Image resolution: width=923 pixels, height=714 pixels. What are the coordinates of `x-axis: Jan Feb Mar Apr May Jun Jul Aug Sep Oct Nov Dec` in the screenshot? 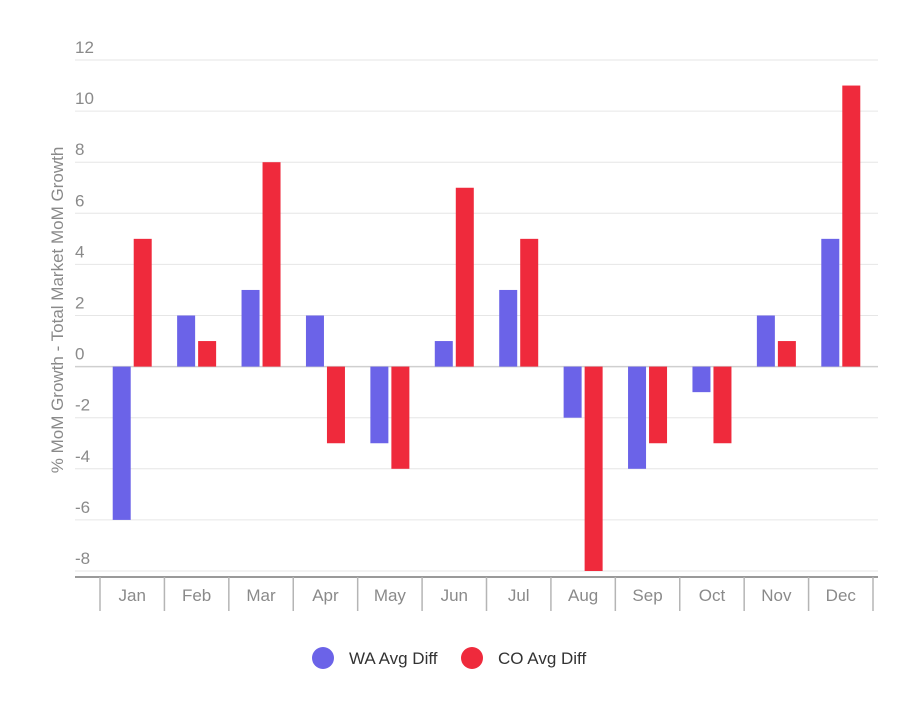 It's located at (476, 593).